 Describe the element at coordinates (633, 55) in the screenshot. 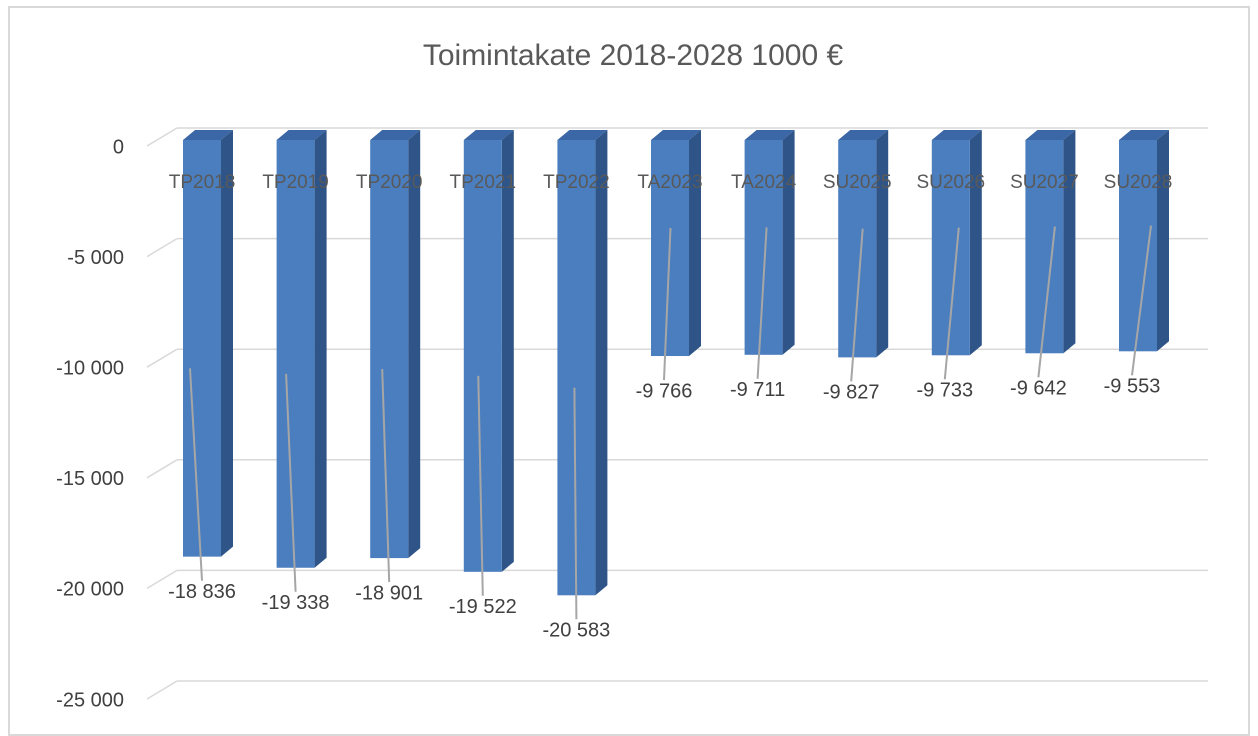

I see `chart-title: Toimintakate 2018-2028 1000 €` at that location.